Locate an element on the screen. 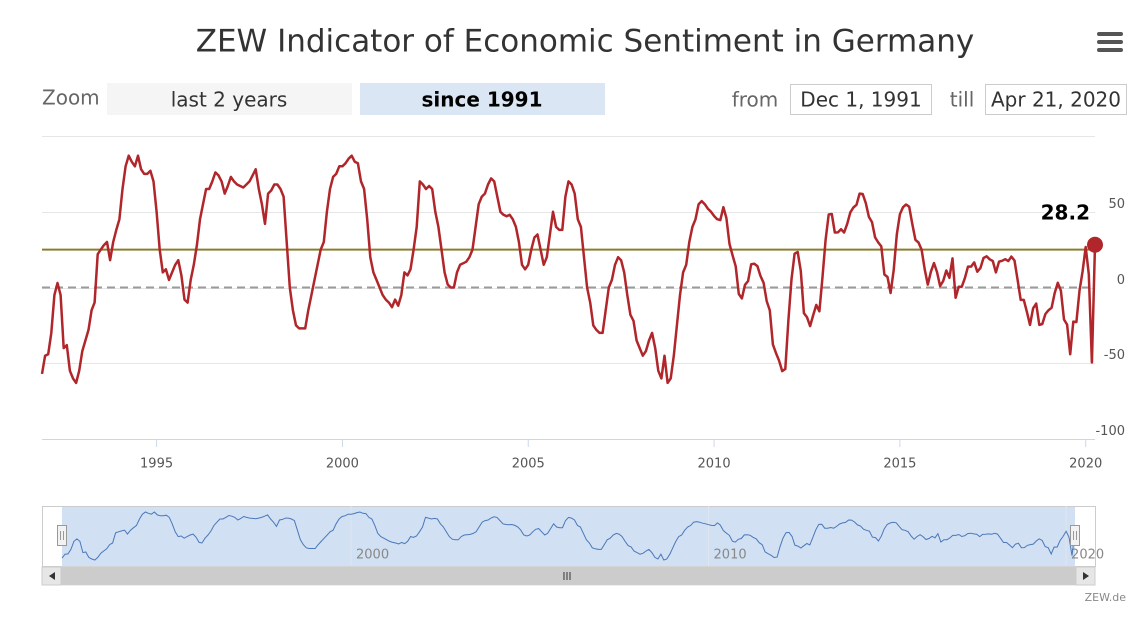 Image resolution: width=1142 pixels, height=626 pixels. scrollbar-grip is located at coordinates (567, 576).